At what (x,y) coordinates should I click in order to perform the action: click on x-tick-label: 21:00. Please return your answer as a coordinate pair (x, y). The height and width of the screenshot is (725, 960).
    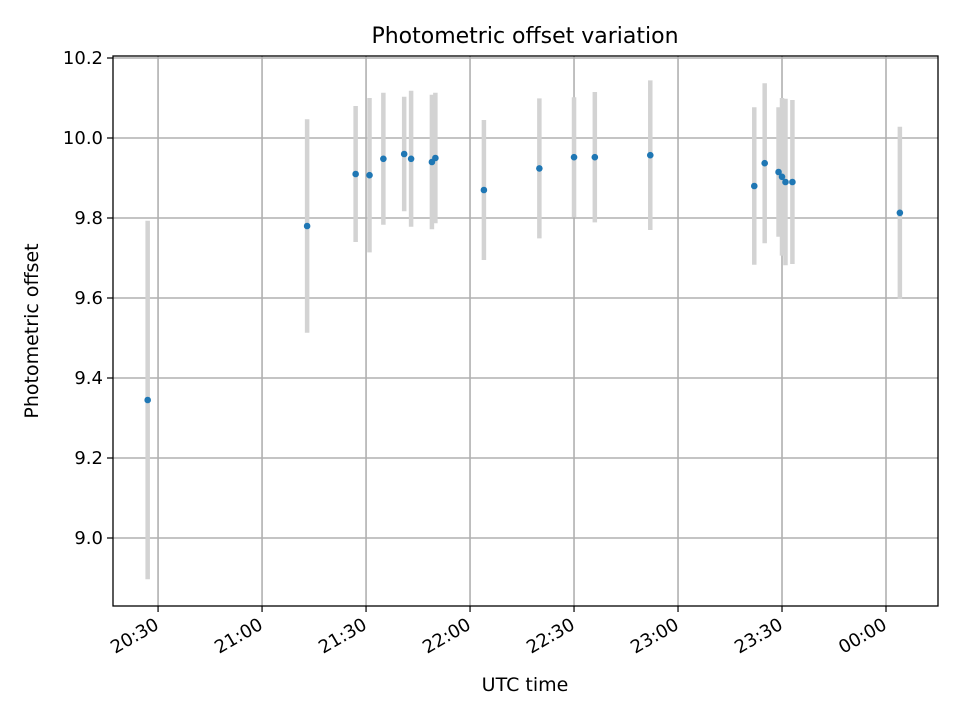
    Looking at the image, I should click on (238, 636).